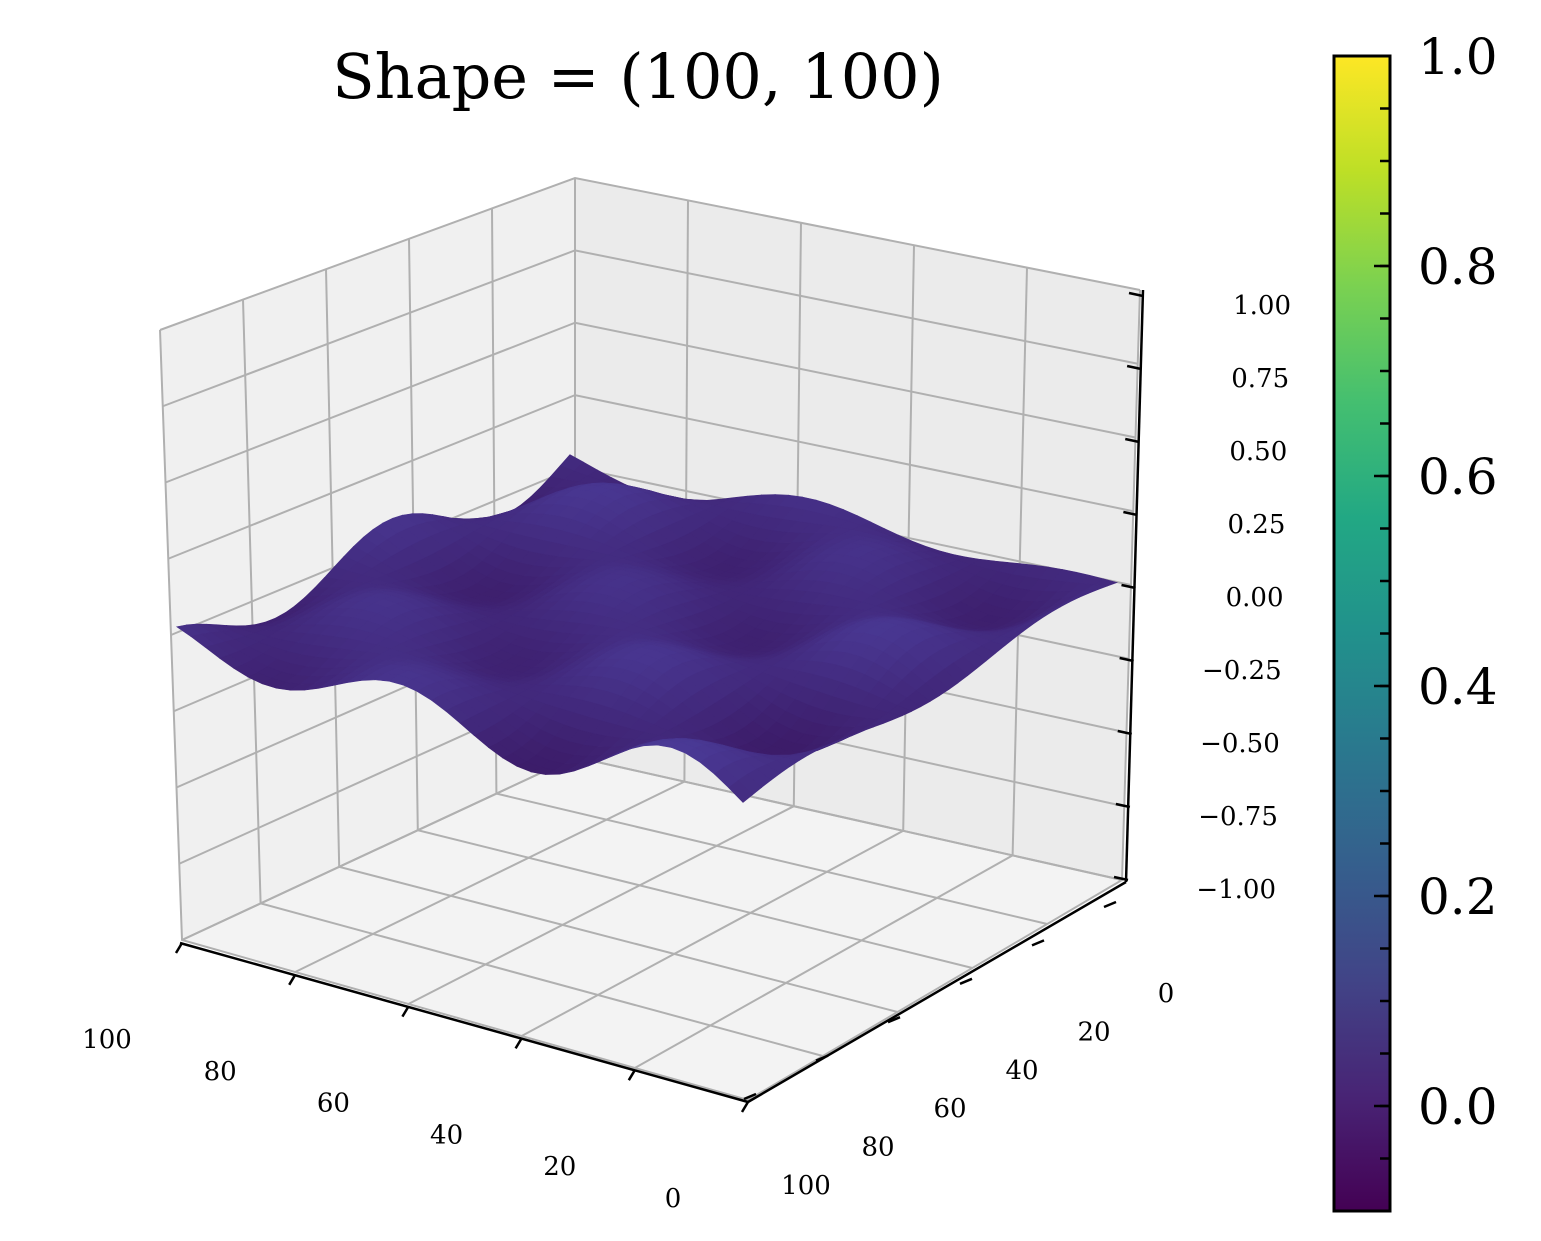 The image size is (1541, 1241). I want to click on z-tick-label: 0.75, so click(1260, 379).